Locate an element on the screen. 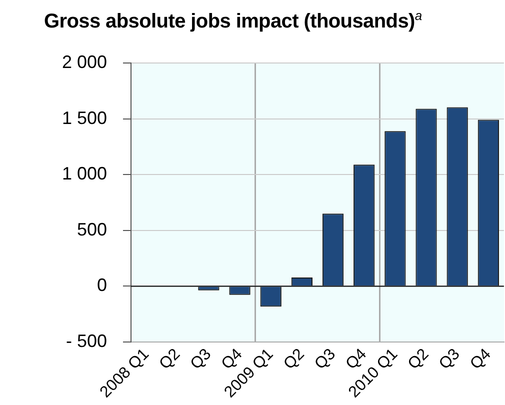  y-tick-label: 0 is located at coordinates (101, 285).